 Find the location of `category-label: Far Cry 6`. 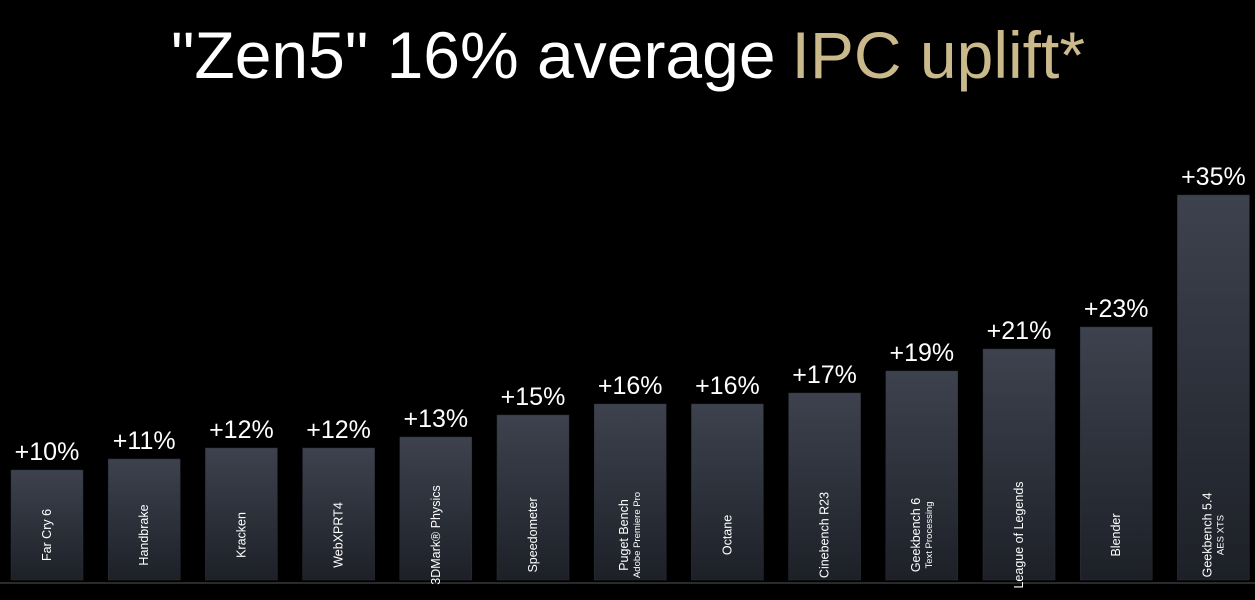

category-label: Far Cry 6 is located at coordinates (47, 535).